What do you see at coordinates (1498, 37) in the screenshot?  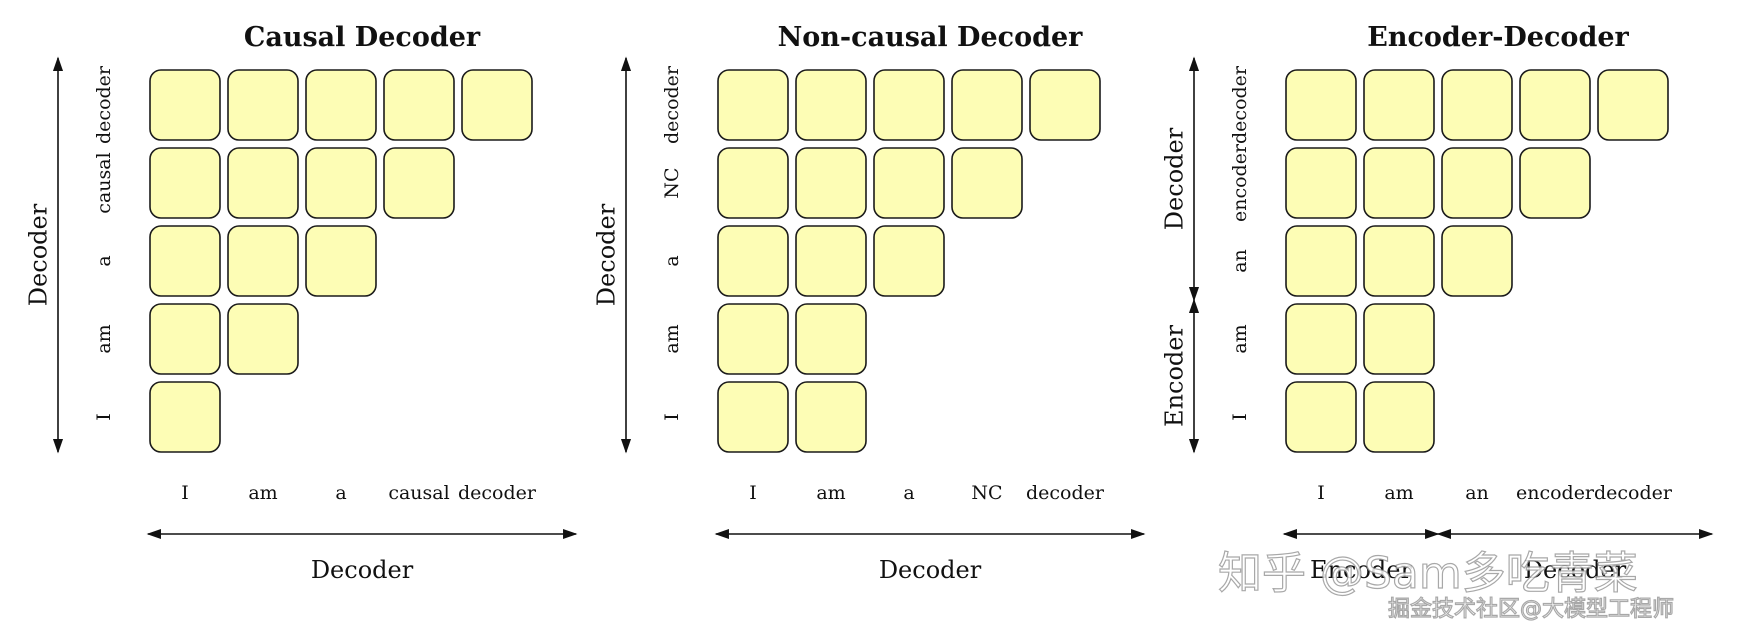 I see `panel-title: Encoder-Decoder` at bounding box center [1498, 37].